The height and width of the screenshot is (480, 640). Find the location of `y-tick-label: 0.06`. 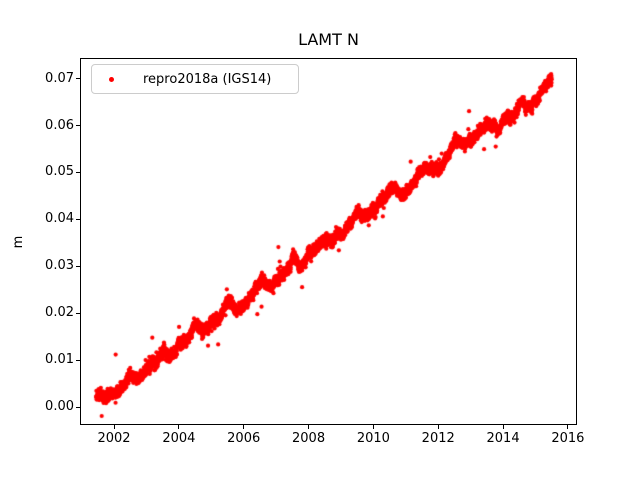

y-tick-label: 0.06 is located at coordinates (59, 125).